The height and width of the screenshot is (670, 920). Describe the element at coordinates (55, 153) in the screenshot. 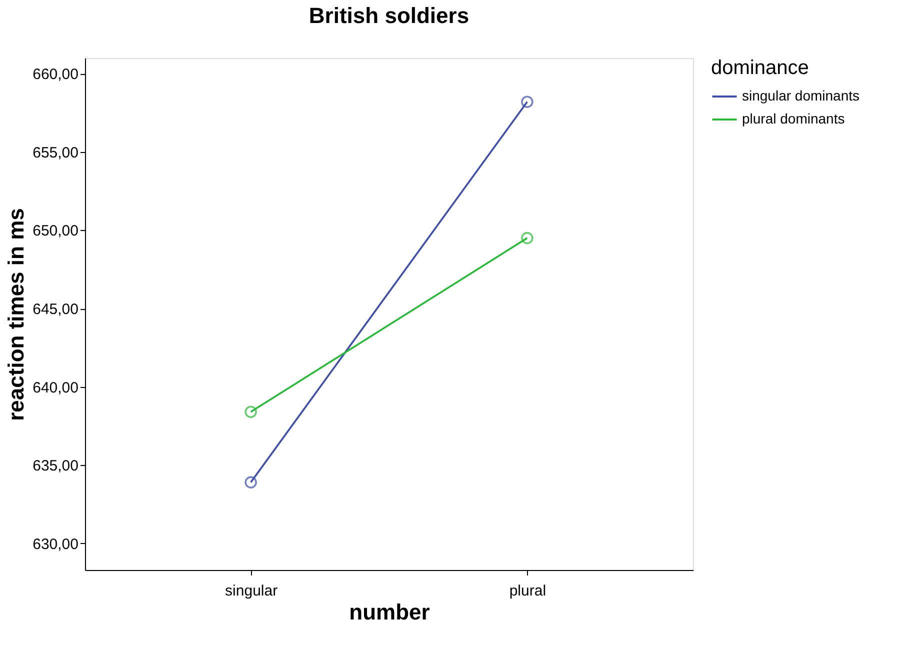

I see `y-tick-label: 655,00` at that location.